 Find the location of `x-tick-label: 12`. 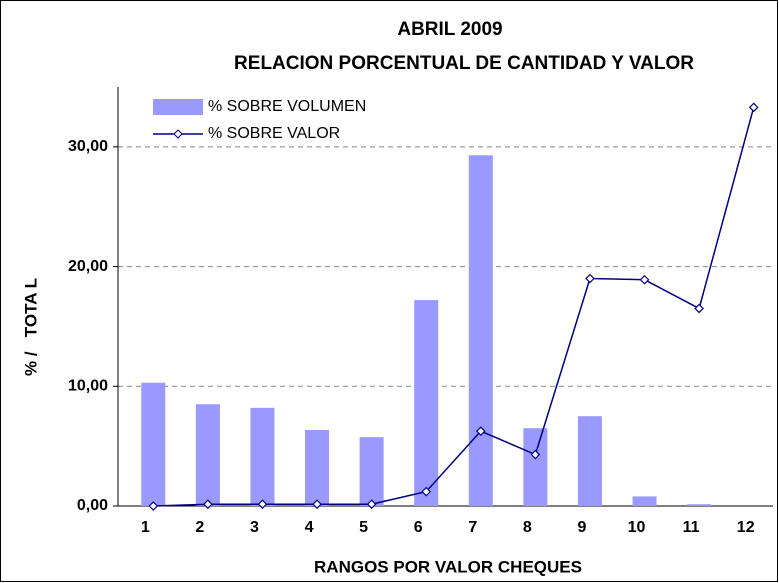

x-tick-label: 12 is located at coordinates (746, 527).